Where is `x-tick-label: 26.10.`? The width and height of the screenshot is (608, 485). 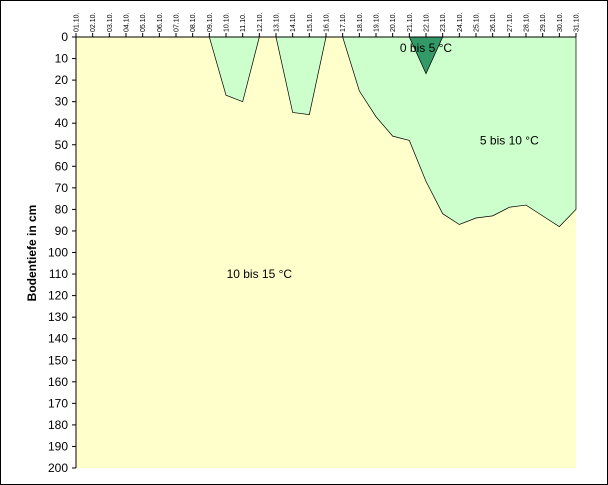 x-tick-label: 26.10. is located at coordinates (493, 22).